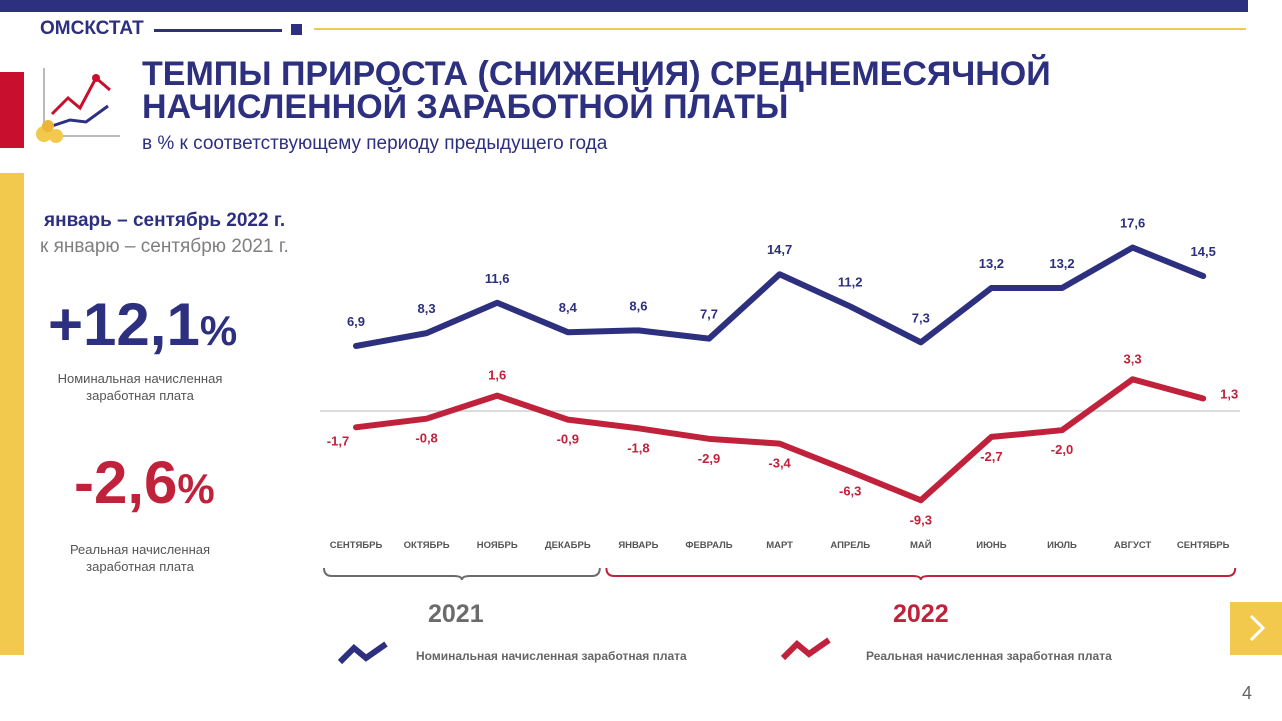  What do you see at coordinates (638, 447) in the screenshot?
I see `data-label-real: -1,8` at bounding box center [638, 447].